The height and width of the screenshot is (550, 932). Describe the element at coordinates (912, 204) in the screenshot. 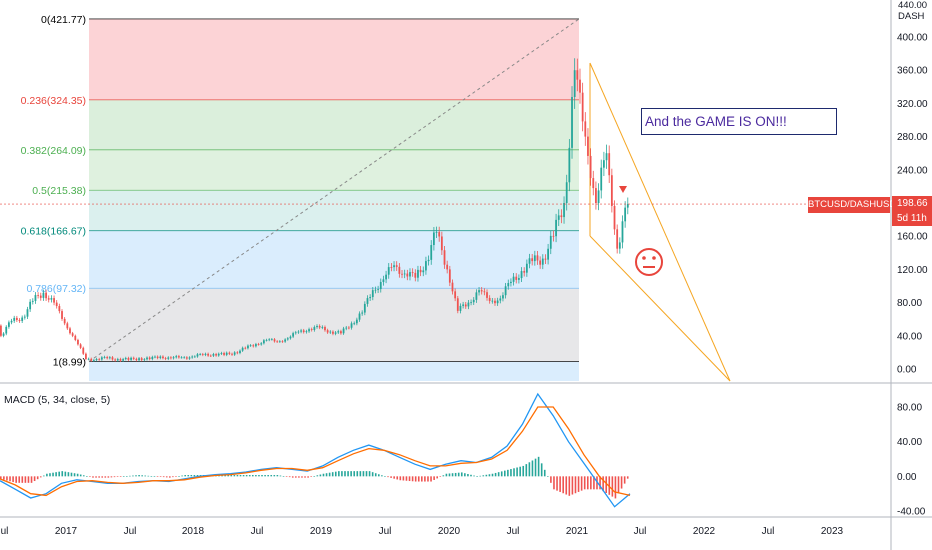

I see `last-price-badge: 198.66` at that location.